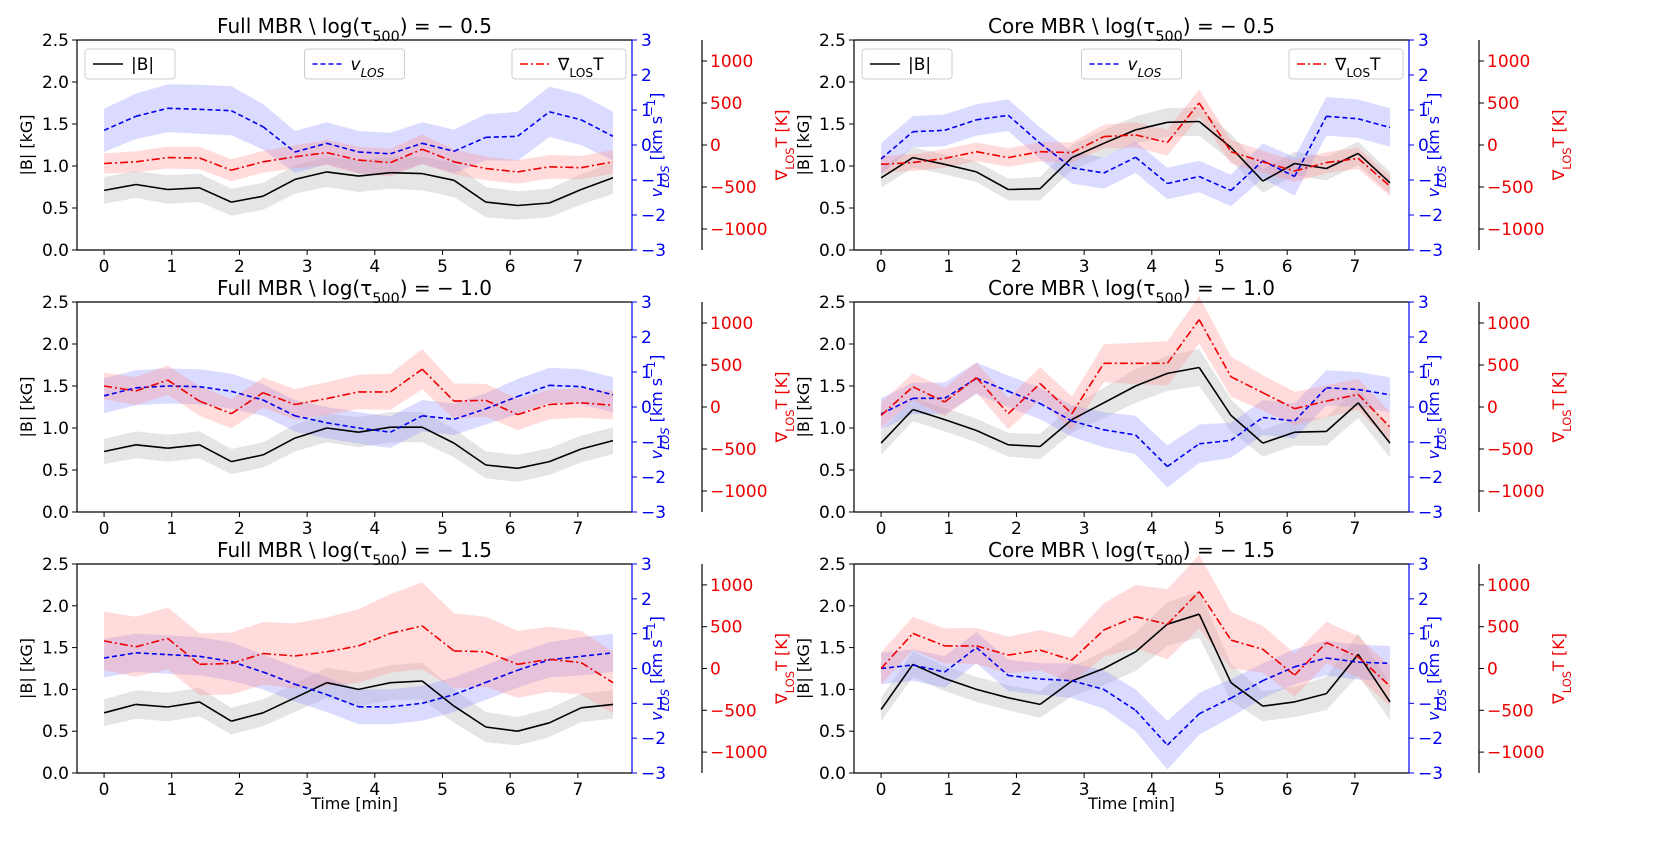 The height and width of the screenshot is (861, 1661). What do you see at coordinates (171, 267) in the screenshot?
I see `x-tick-label: 1` at bounding box center [171, 267].